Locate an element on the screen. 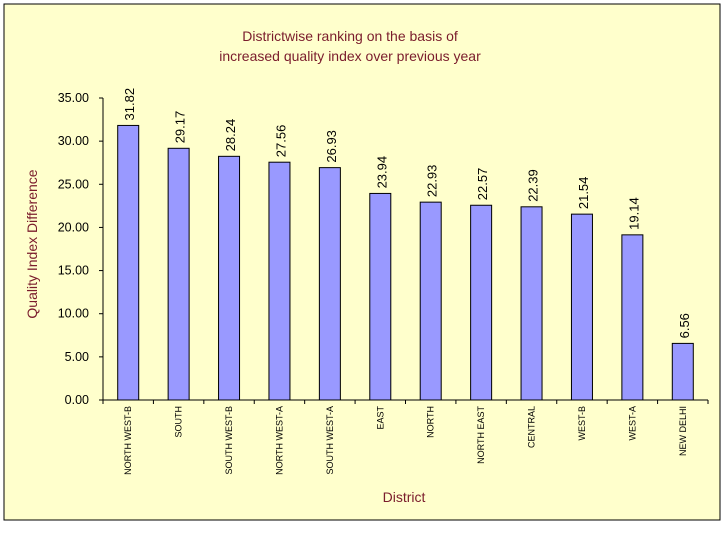 Image resolution: width=726 pixels, height=540 pixels. data-label: 22.93 is located at coordinates (432, 181).